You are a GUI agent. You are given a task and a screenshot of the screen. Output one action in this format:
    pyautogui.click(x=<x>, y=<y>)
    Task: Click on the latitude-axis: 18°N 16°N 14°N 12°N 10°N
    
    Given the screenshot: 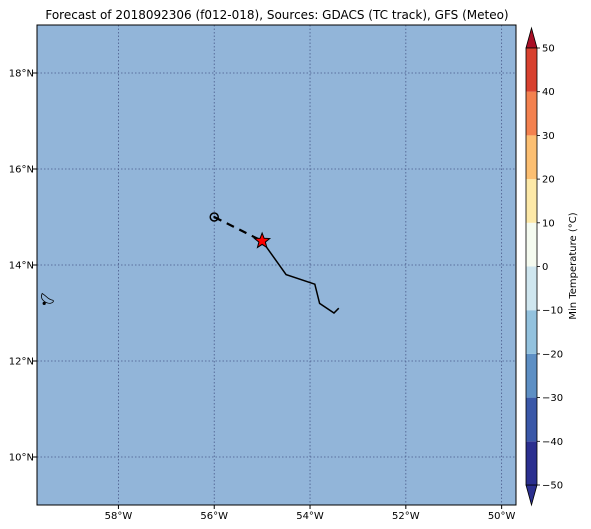 What is the action you would take?
    pyautogui.click(x=23, y=266)
    